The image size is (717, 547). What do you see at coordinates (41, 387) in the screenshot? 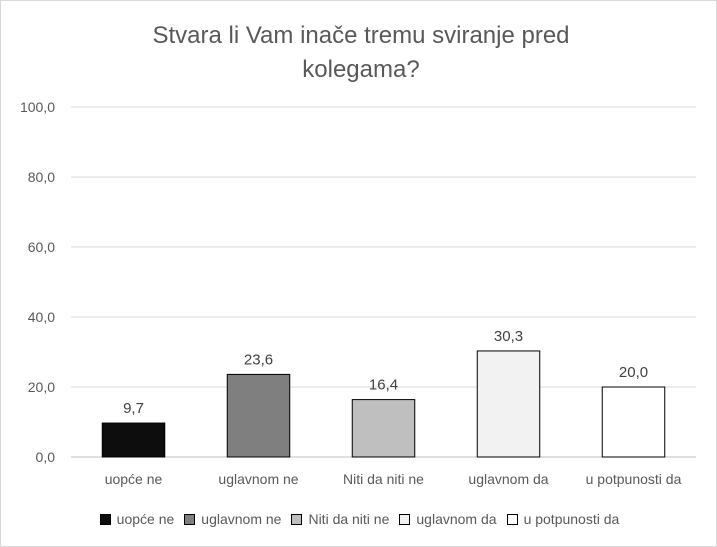
I see `y-tick-label: 20,0` at bounding box center [41, 387].